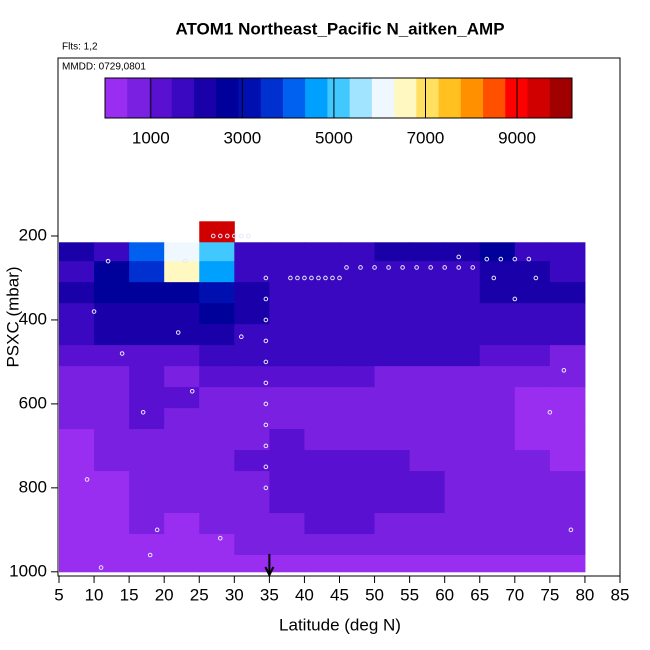 This screenshot has width=650, height=650. Describe the element at coordinates (164, 594) in the screenshot. I see `x-tick-label: 20` at that location.